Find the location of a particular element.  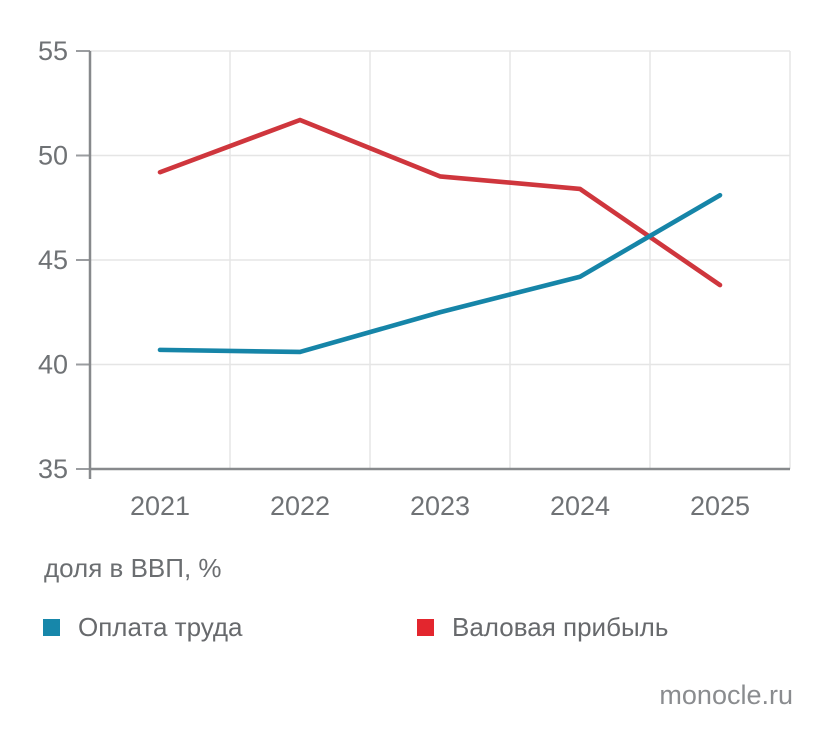

x-tick-label: 2025 is located at coordinates (720, 506).